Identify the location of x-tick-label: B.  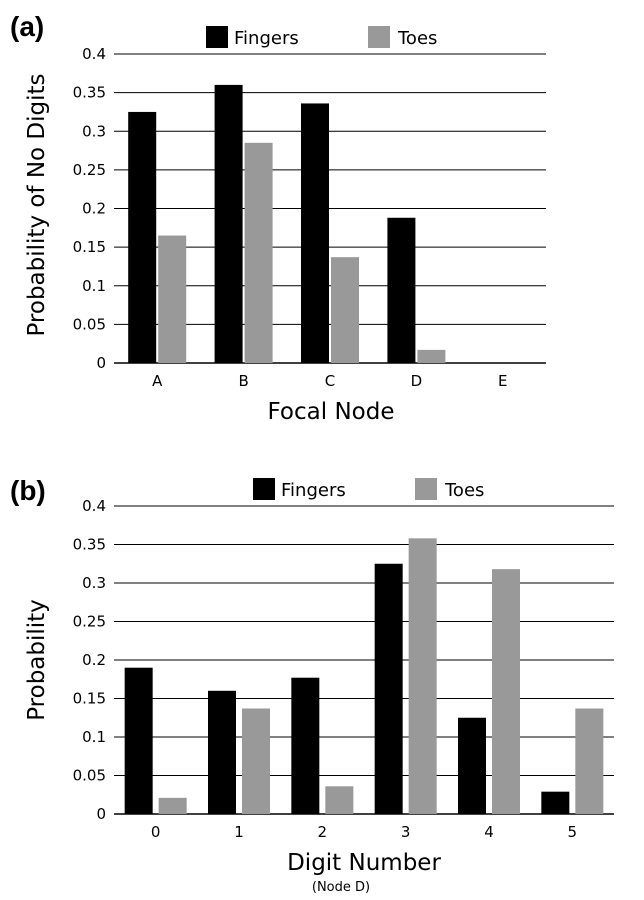
(243, 381).